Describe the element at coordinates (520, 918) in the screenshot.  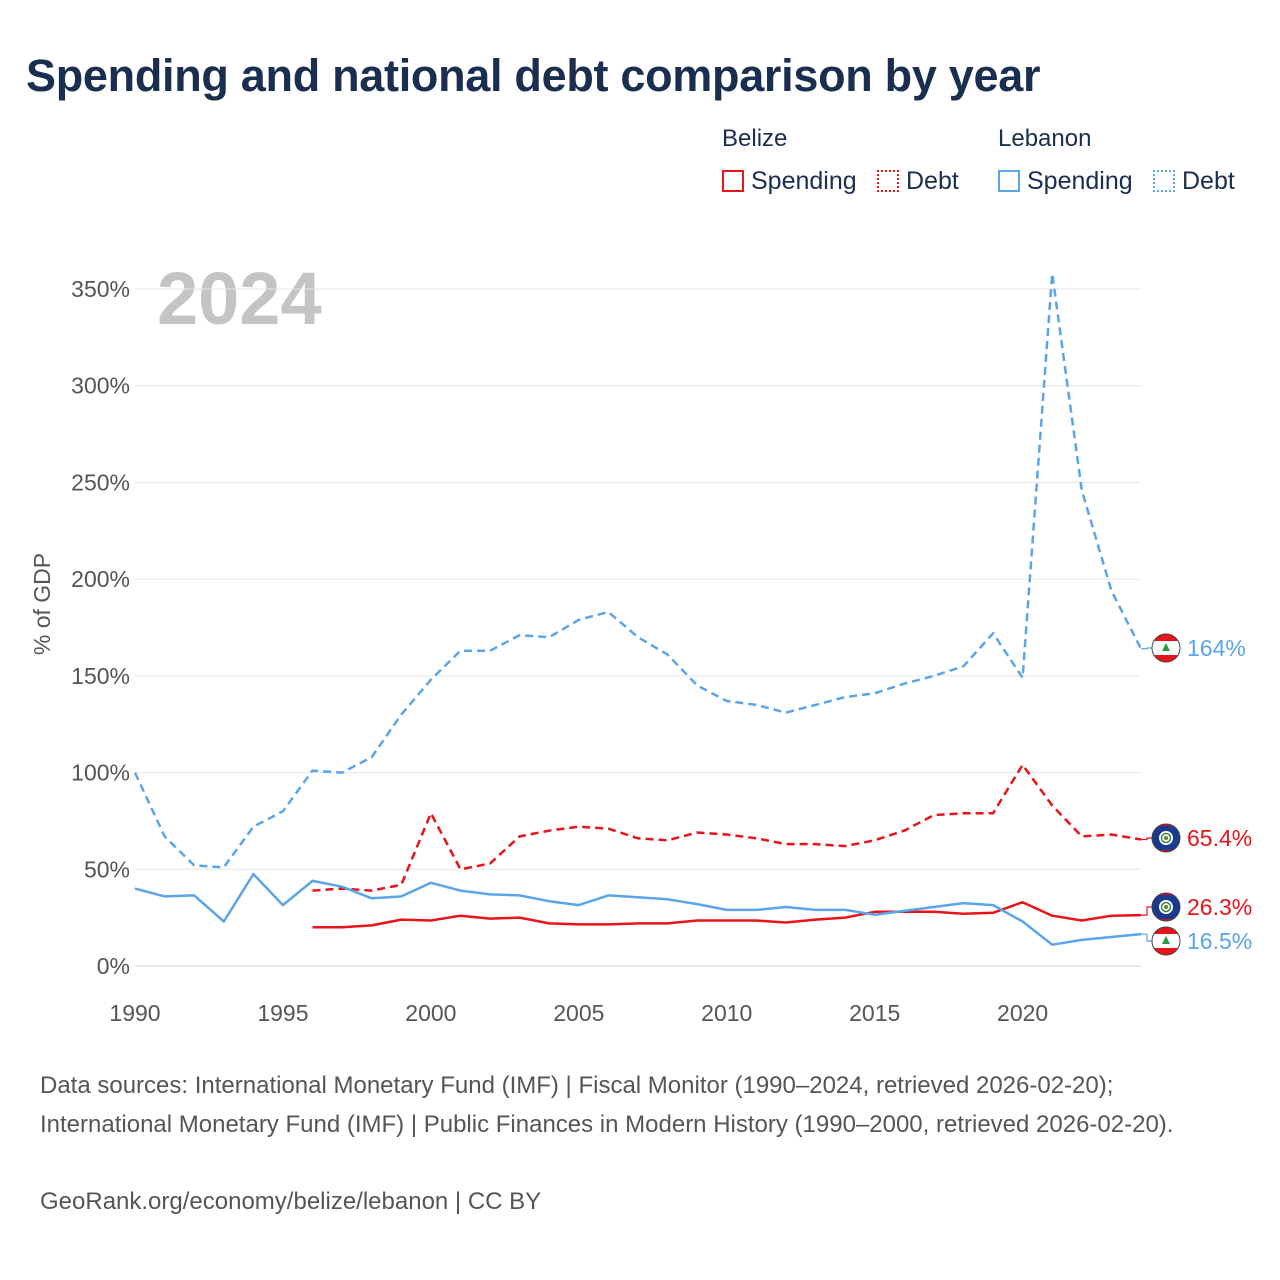
I see `data-point-belize-spending-2003` at that location.